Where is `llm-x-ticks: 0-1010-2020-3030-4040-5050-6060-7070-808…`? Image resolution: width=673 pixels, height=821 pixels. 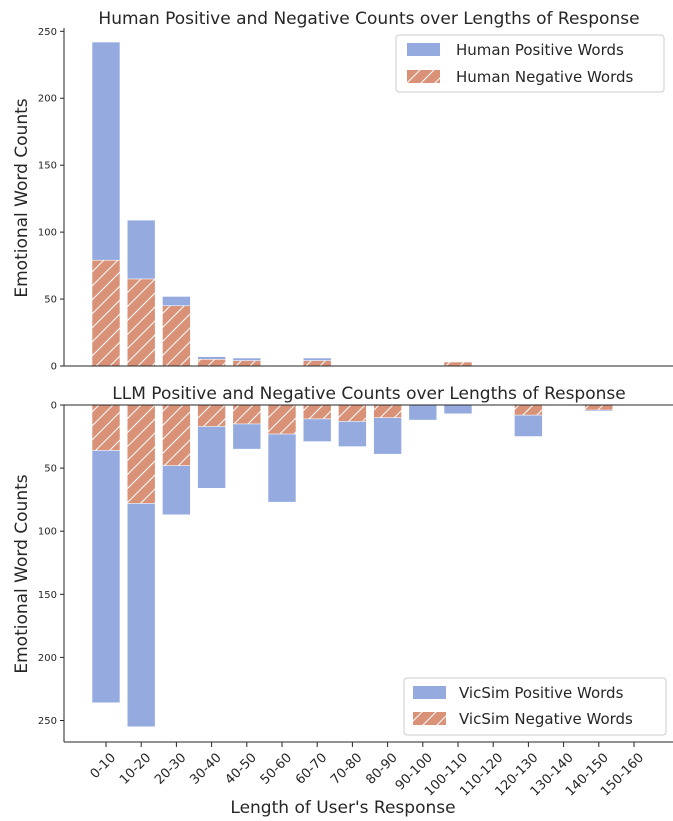 llm-x-ticks: 0-1010-2020-3030-4040-5050-6060-7070-808… is located at coordinates (367, 770).